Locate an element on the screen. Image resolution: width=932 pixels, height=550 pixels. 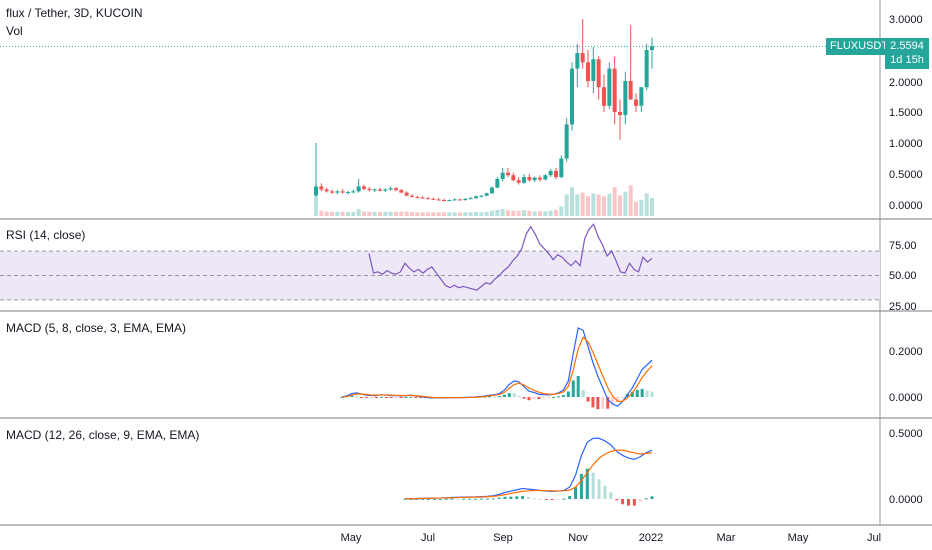
rsi-axis-tick: 75.00 is located at coordinates (903, 246).